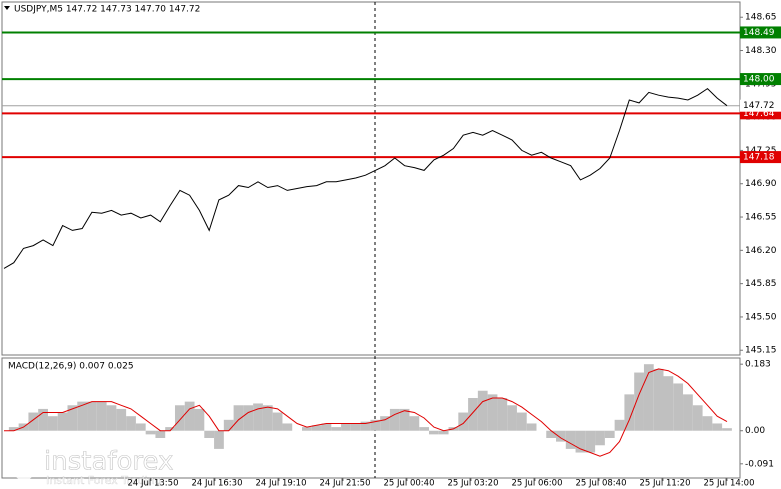 This screenshot has width=781, height=489. I want to click on watermark-tagline: Instant Forex Trading, so click(104, 480).